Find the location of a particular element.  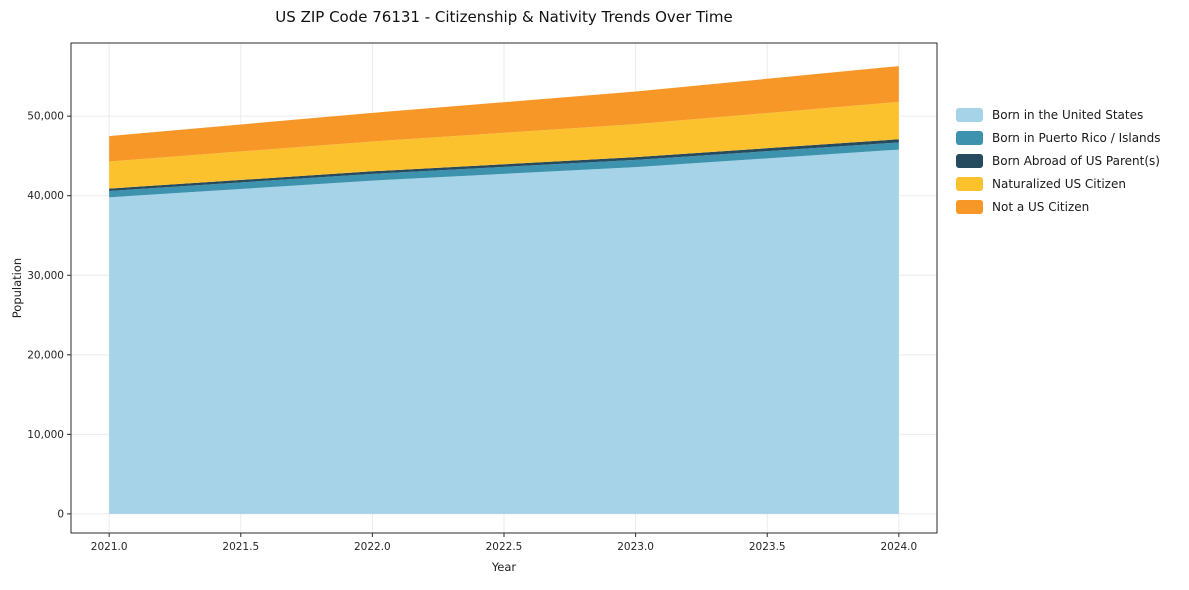

legend-item: Born in the United States is located at coordinates (1058, 114).